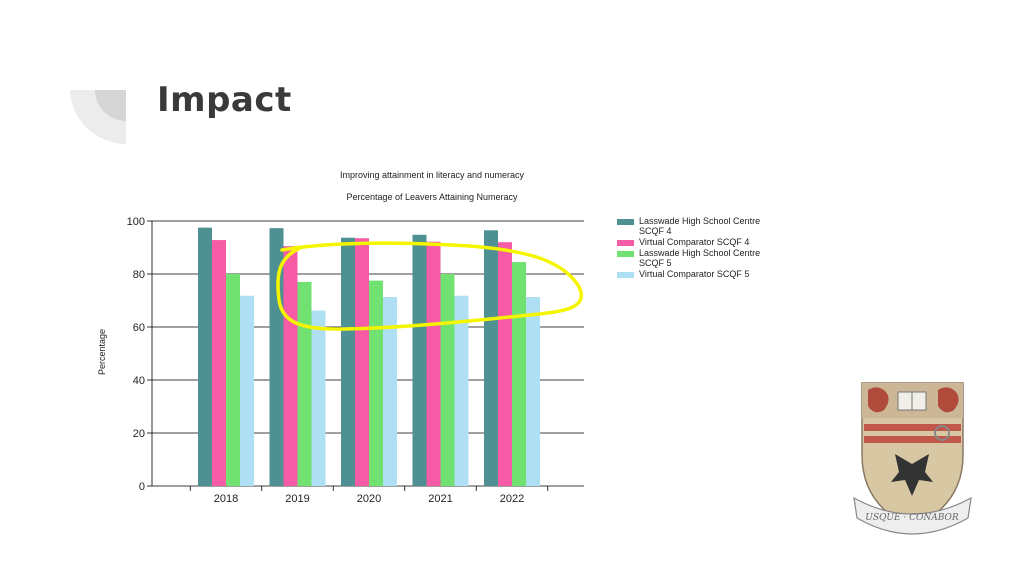 Image resolution: width=1024 pixels, height=576 pixels. What do you see at coordinates (139, 381) in the screenshot?
I see `y-tick-label: 40` at bounding box center [139, 381].